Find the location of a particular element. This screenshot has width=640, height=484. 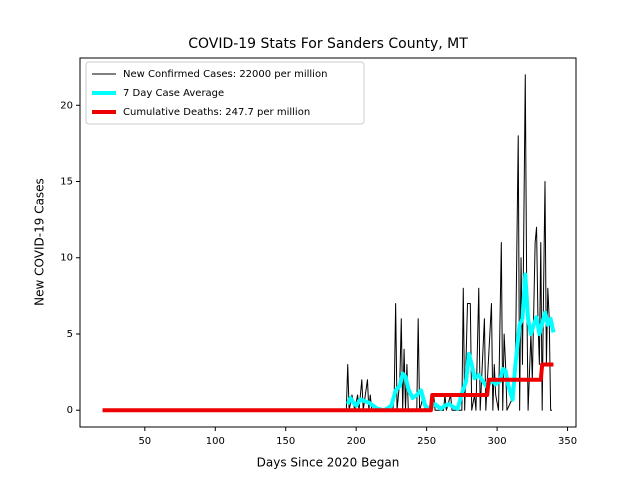

x-tick-label: 350 is located at coordinates (567, 441).